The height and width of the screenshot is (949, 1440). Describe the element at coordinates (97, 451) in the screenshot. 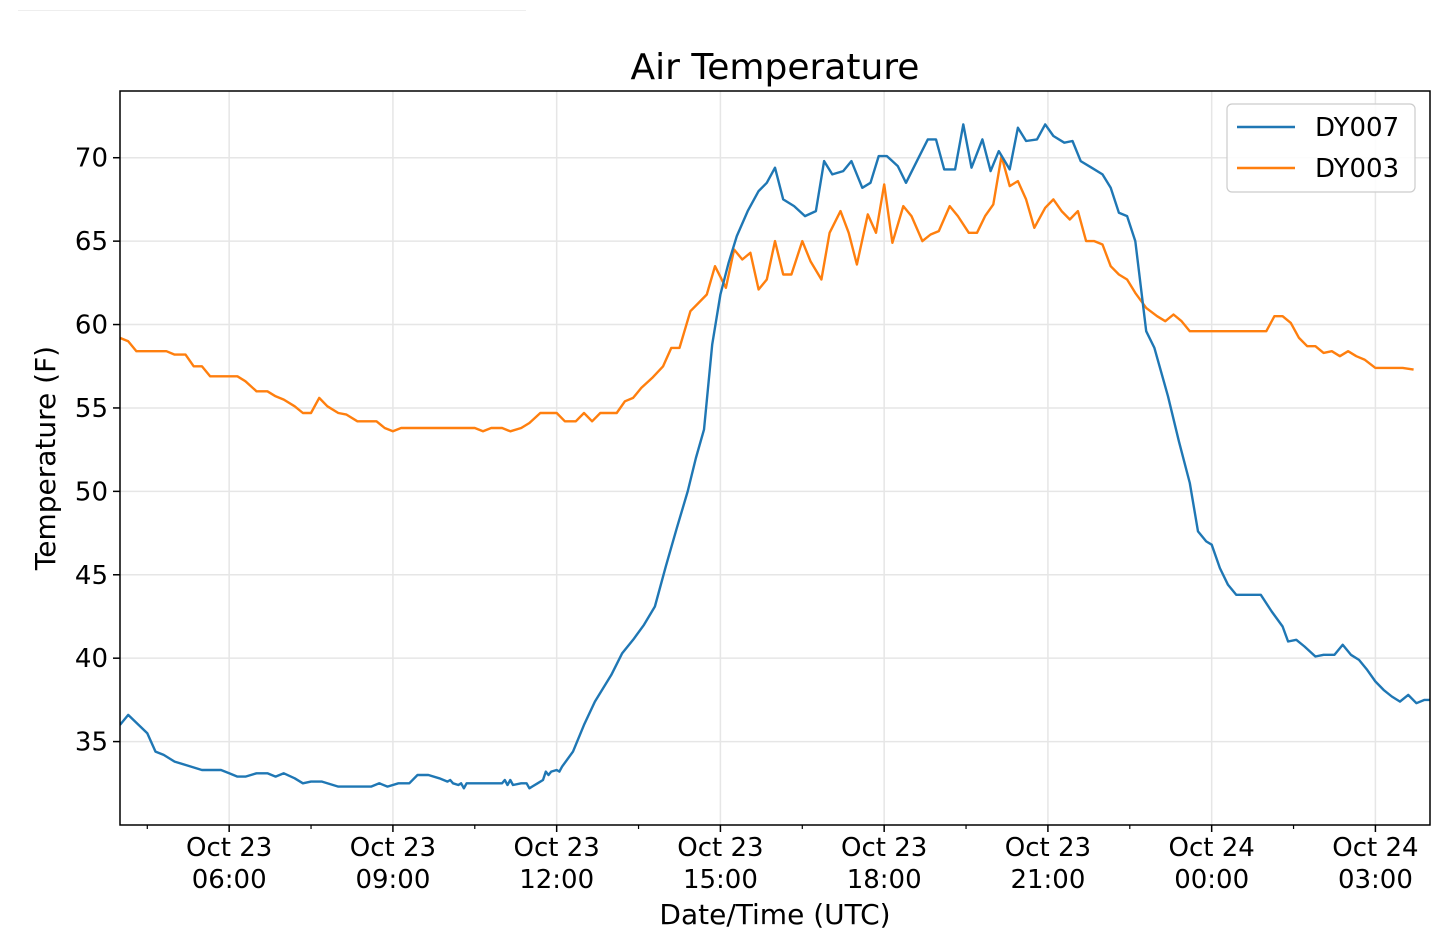

I see `y-axis: 35 40 45 50 55 60 65 70` at that location.